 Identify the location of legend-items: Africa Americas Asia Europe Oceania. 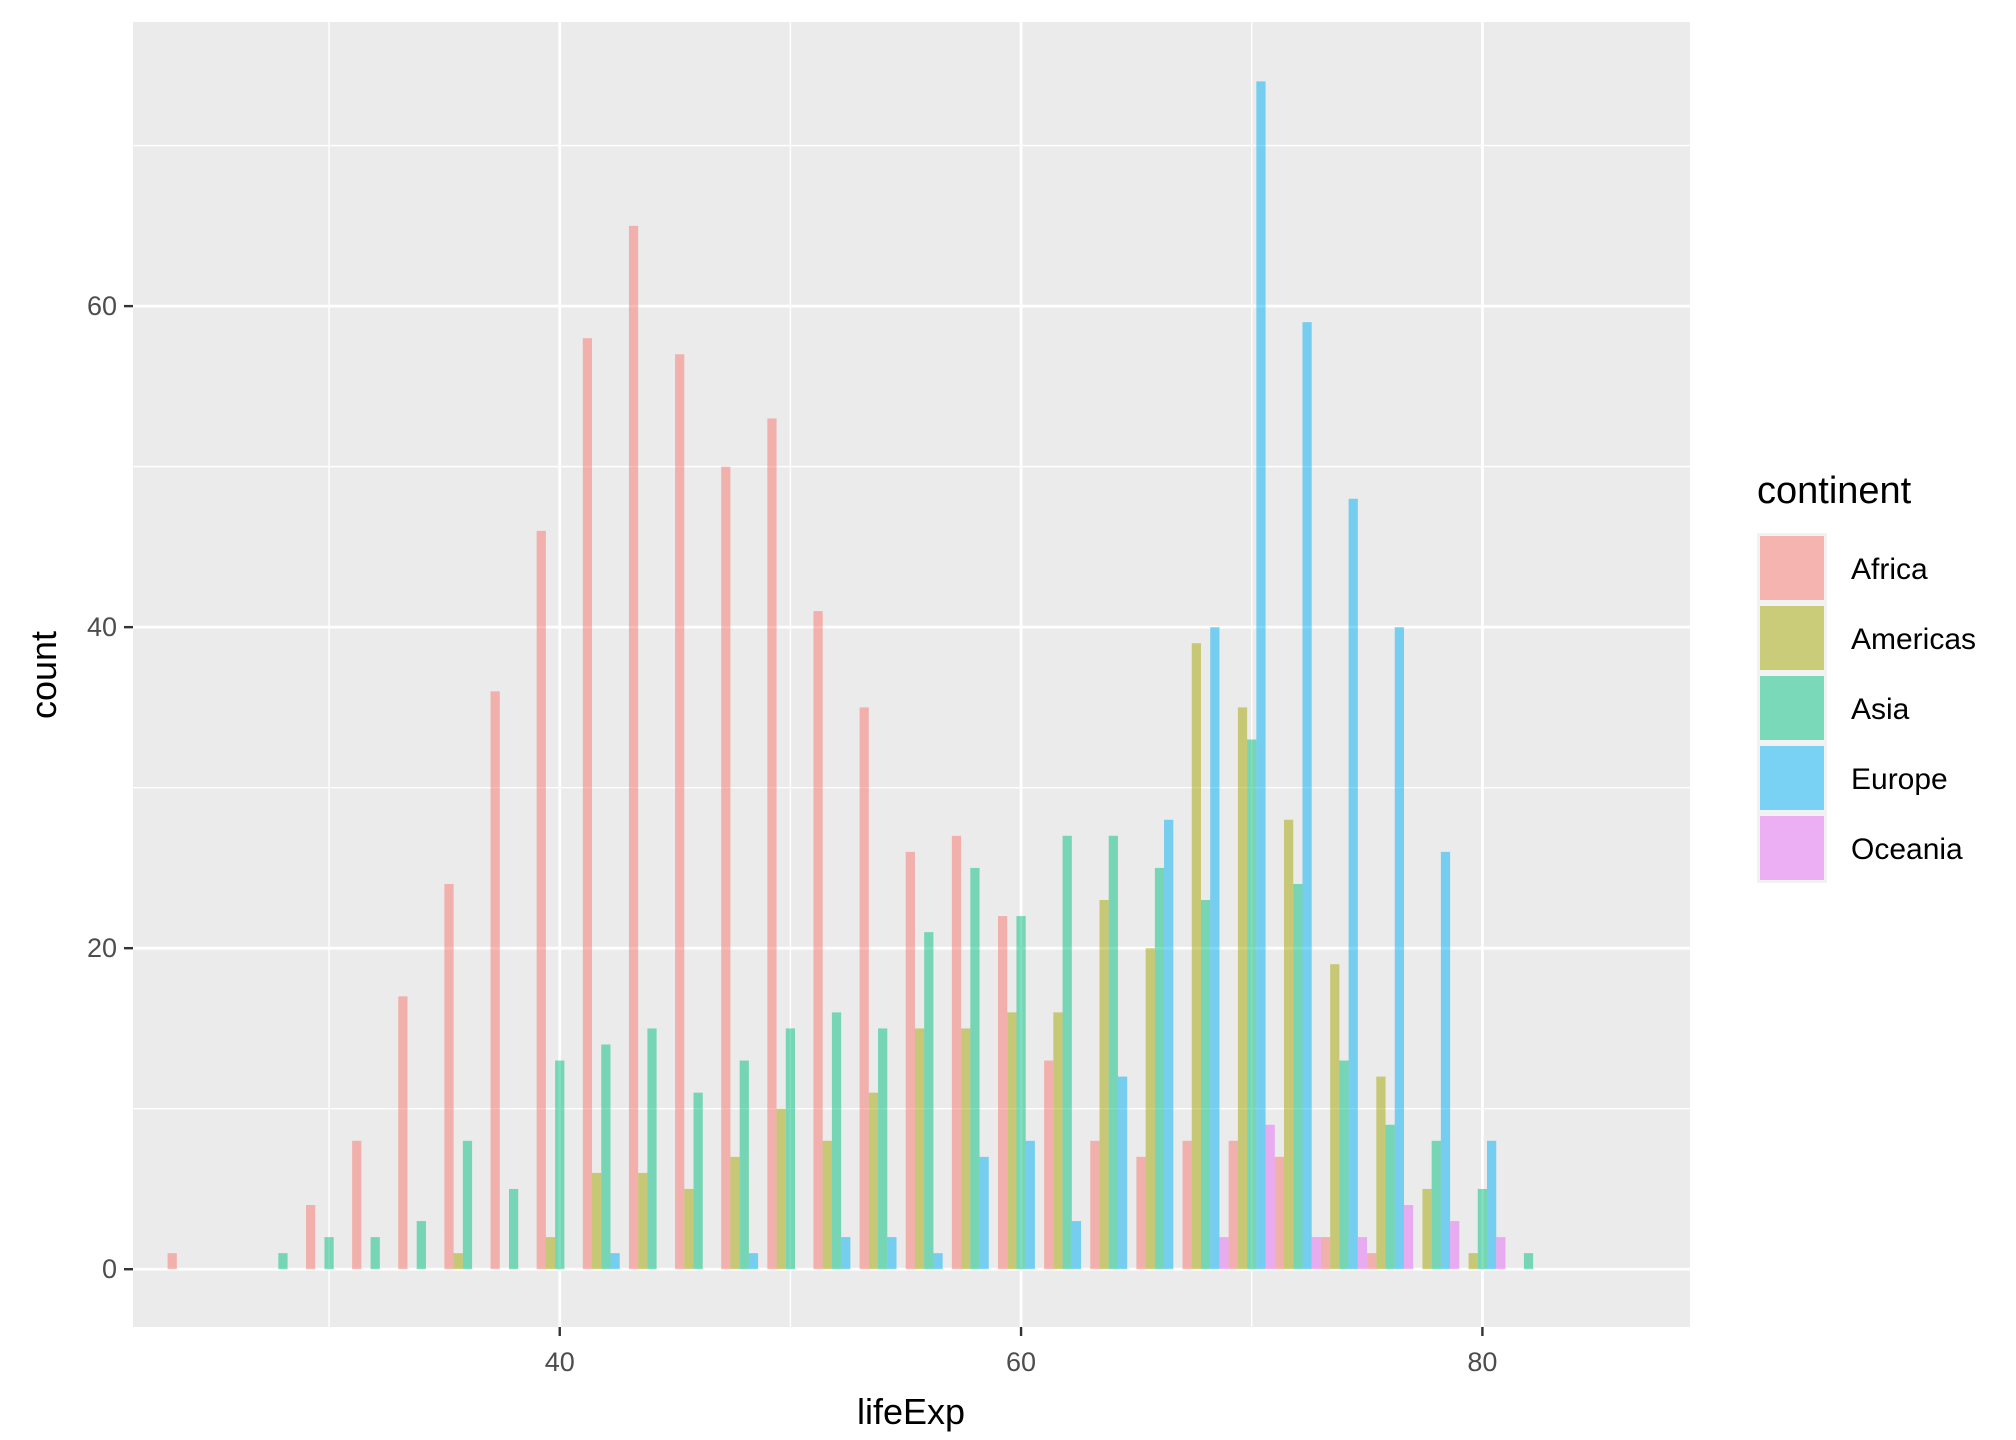
(1866, 708).